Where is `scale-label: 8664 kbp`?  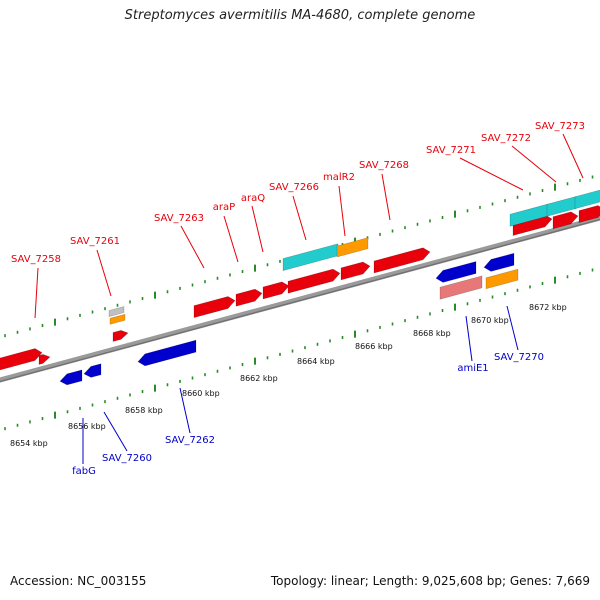
scale-label: 8664 kbp is located at coordinates (316, 361).